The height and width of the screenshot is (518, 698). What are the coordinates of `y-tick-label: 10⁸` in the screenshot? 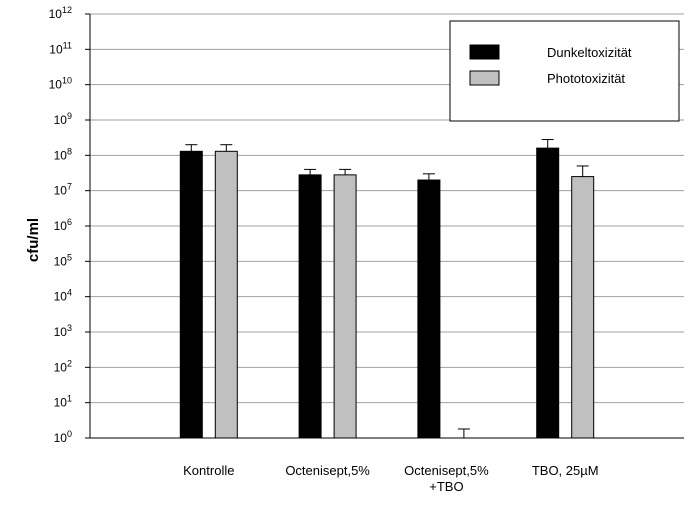 It's located at (63, 154).